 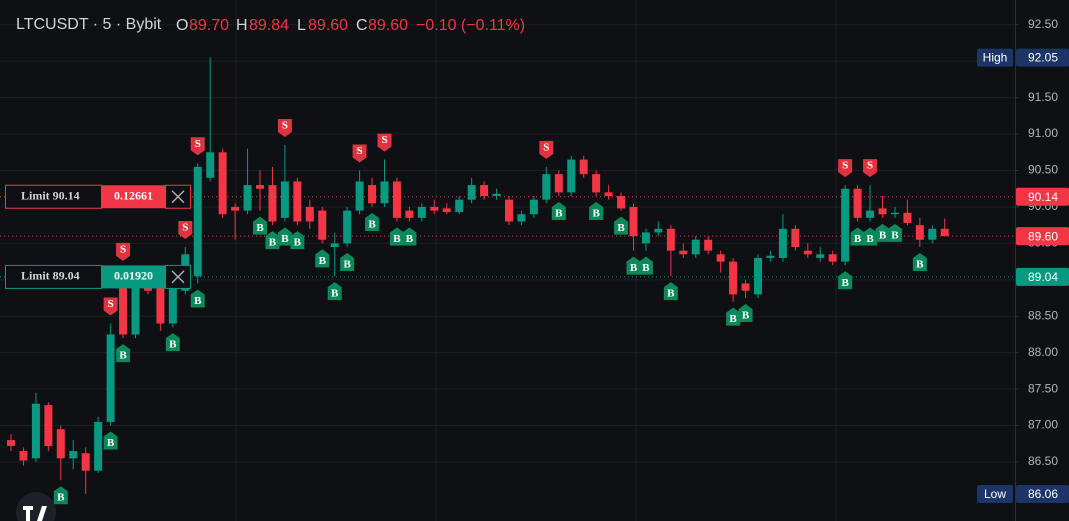 I want to click on close-label: C, so click(x=362, y=25).